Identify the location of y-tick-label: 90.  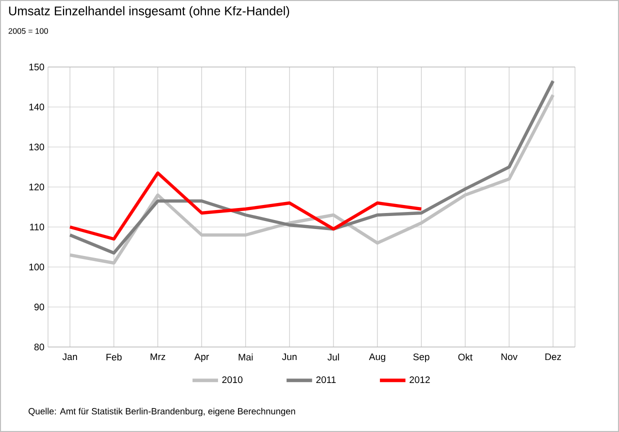
(39, 307).